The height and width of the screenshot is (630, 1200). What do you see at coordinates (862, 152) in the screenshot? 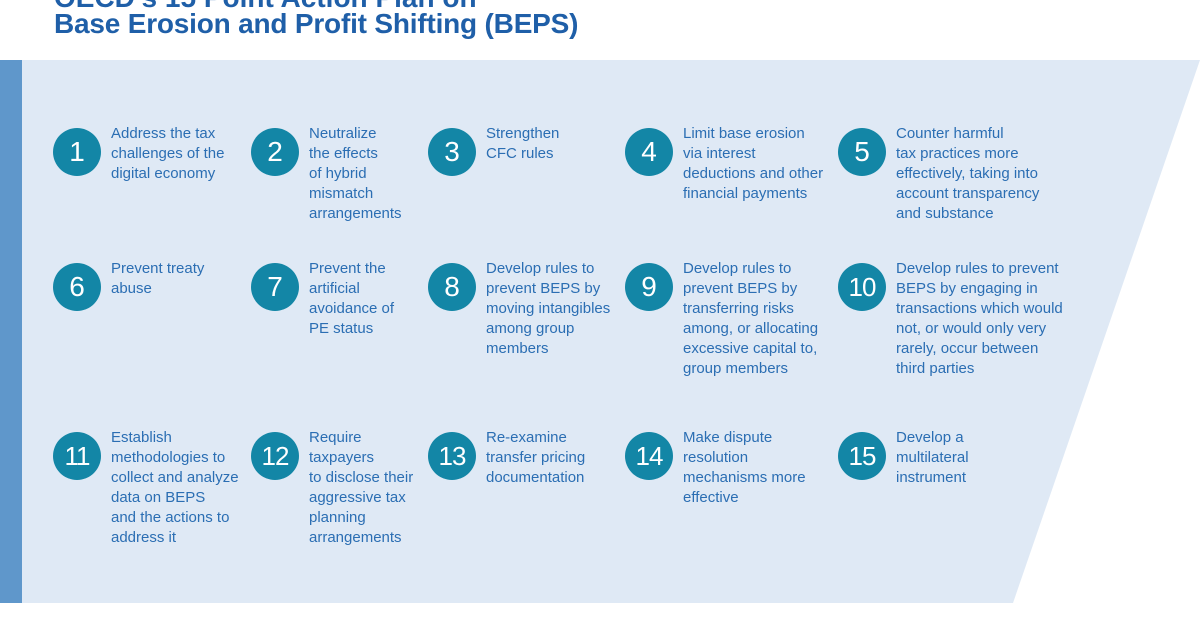
I see `action-number-badge: 5` at bounding box center [862, 152].